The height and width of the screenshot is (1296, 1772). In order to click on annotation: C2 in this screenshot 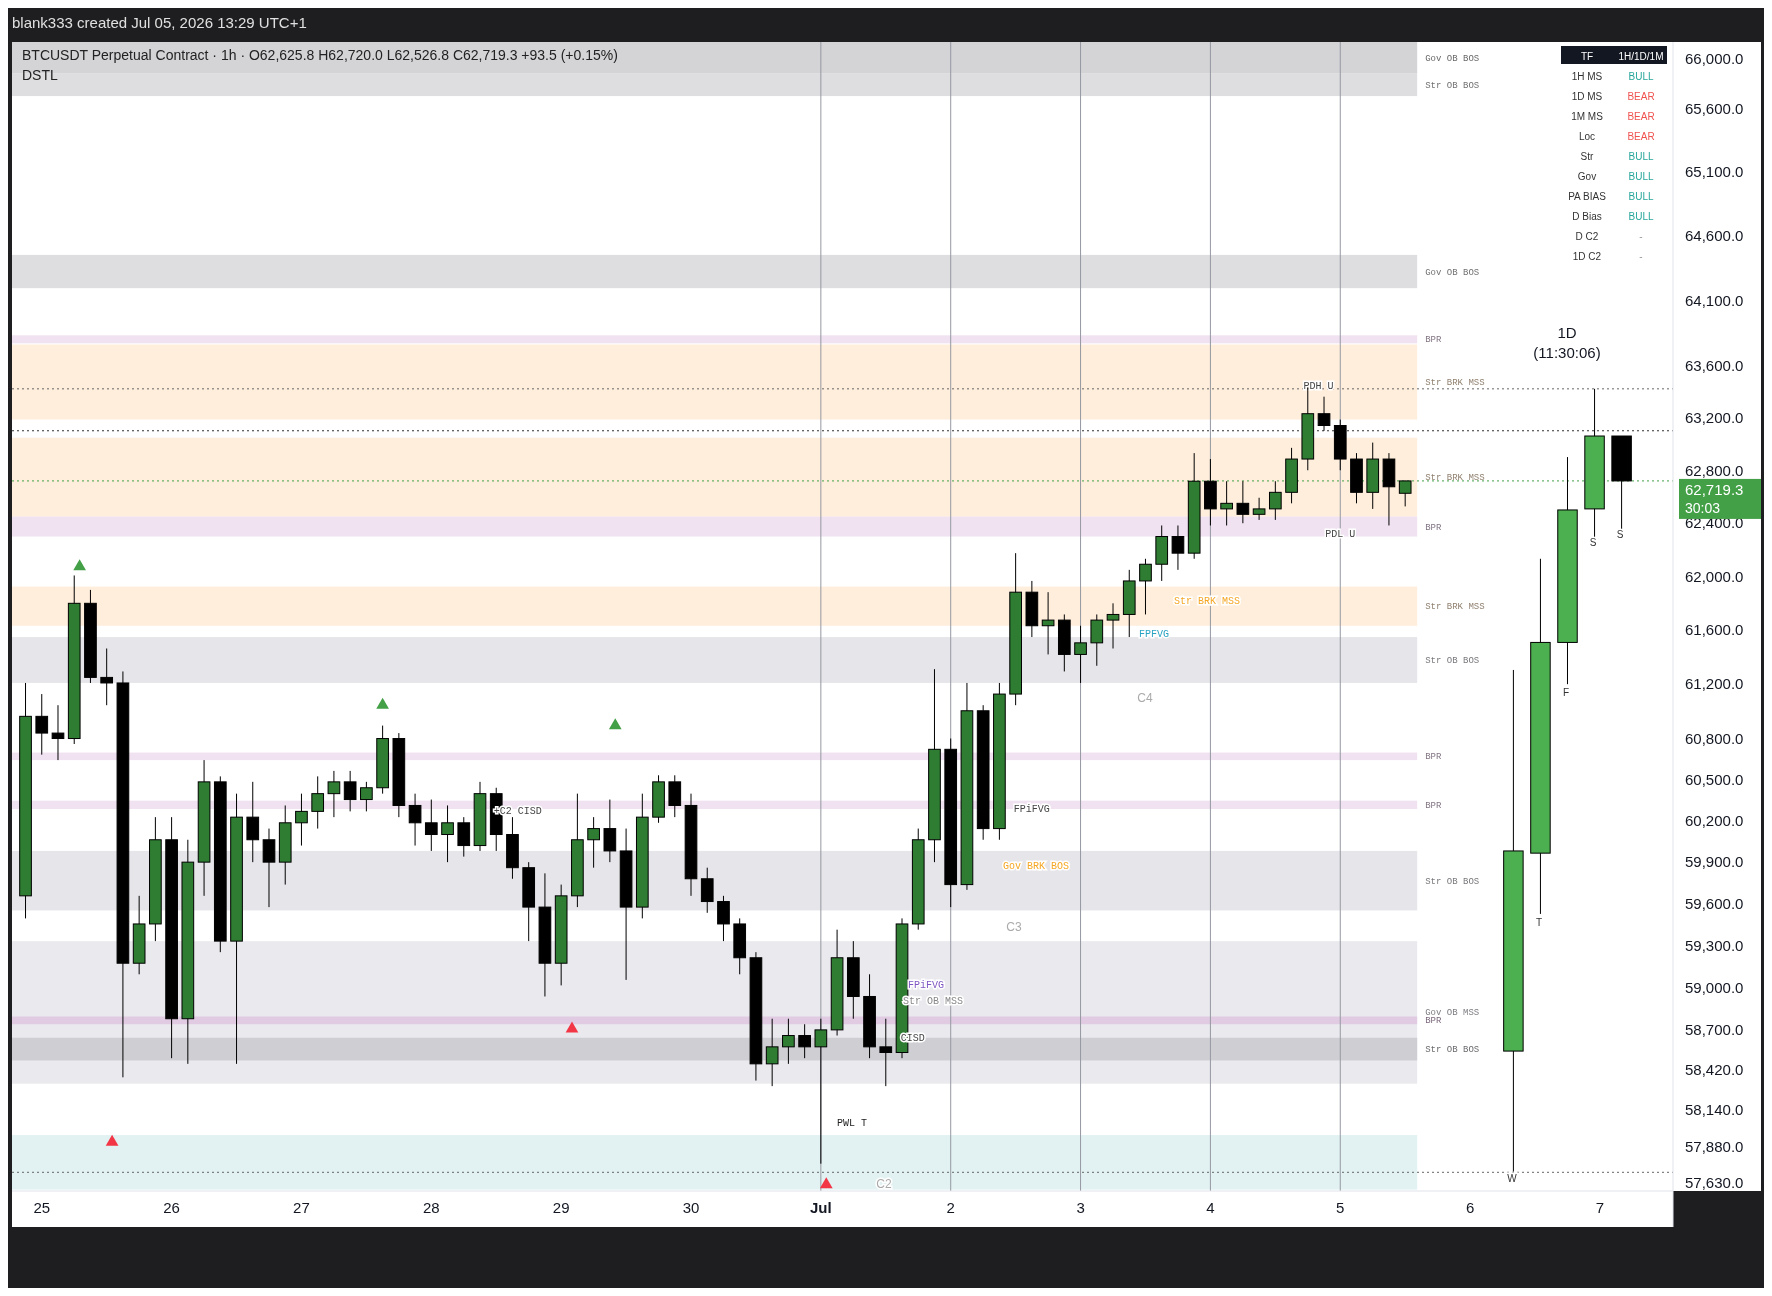, I will do `click(884, 1184)`.